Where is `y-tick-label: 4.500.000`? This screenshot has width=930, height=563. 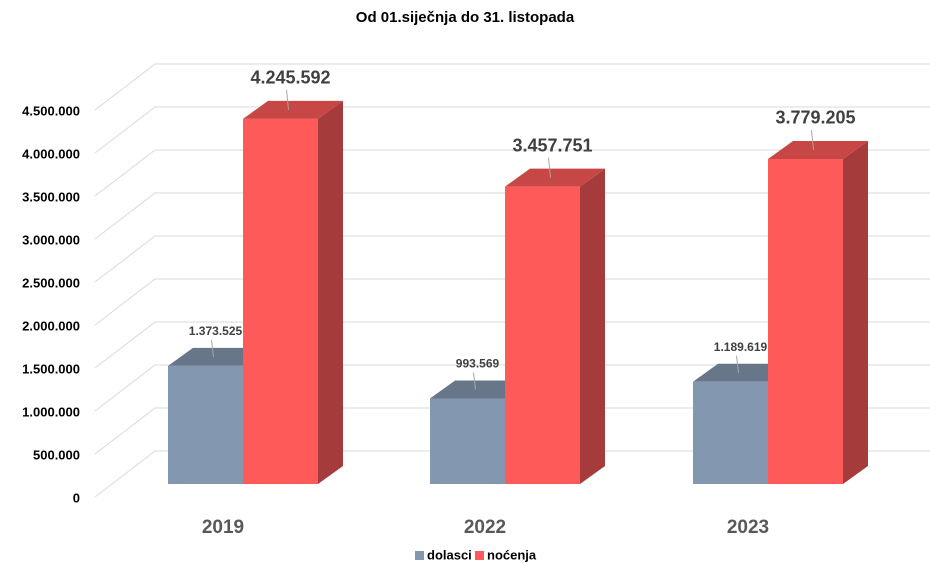
y-tick-label: 4.500.000 is located at coordinates (51, 110).